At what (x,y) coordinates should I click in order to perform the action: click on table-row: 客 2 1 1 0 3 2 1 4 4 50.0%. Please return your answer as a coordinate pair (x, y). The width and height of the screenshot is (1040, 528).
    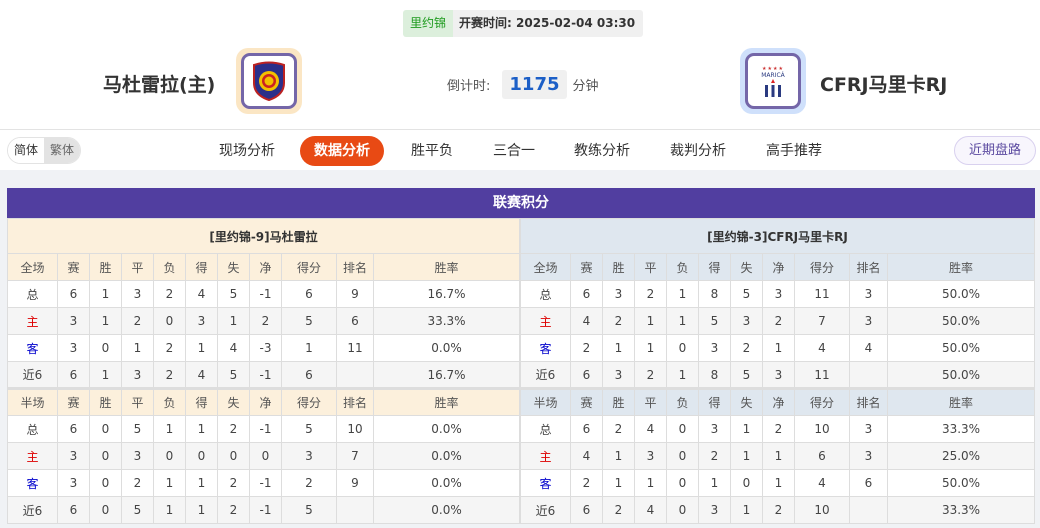
    Looking at the image, I should click on (777, 348).